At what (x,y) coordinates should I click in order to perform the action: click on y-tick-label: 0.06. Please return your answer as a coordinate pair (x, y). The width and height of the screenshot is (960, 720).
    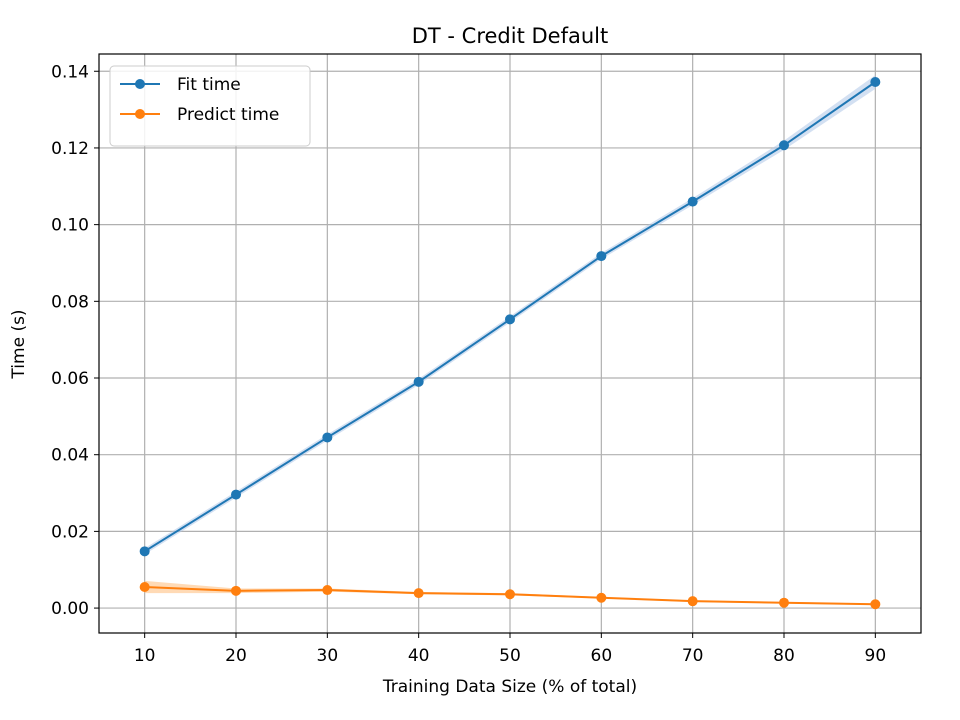
    Looking at the image, I should click on (70, 379).